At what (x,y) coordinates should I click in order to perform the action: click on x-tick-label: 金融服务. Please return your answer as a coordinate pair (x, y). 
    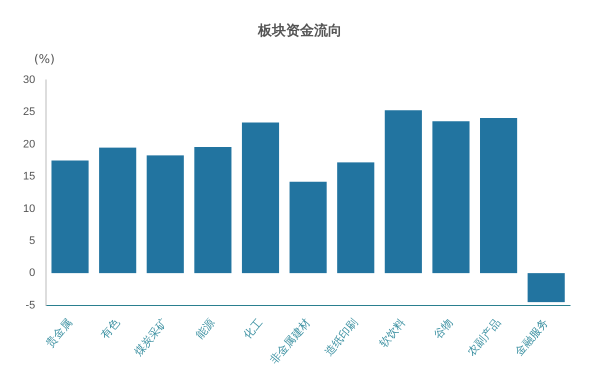
    Looking at the image, I should click on (532, 337).